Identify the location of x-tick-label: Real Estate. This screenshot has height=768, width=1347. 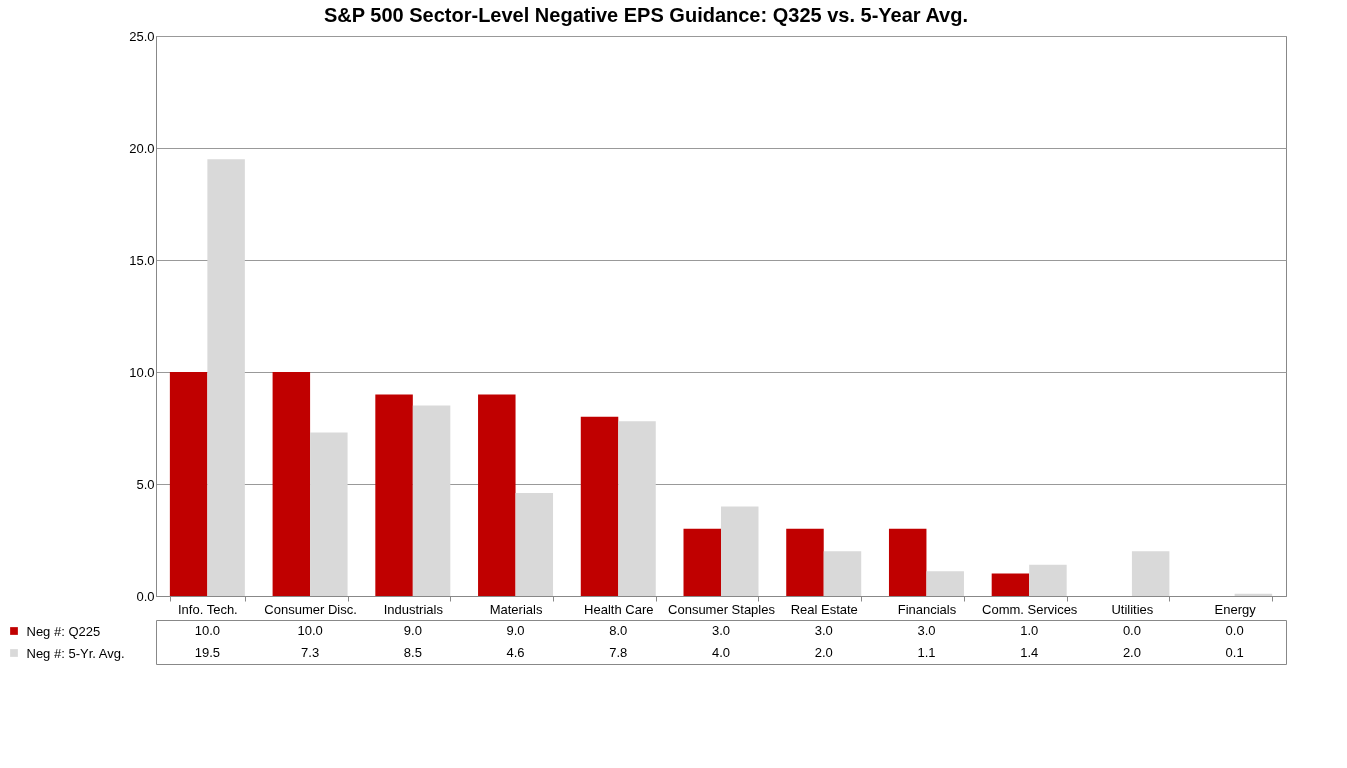
(824, 609).